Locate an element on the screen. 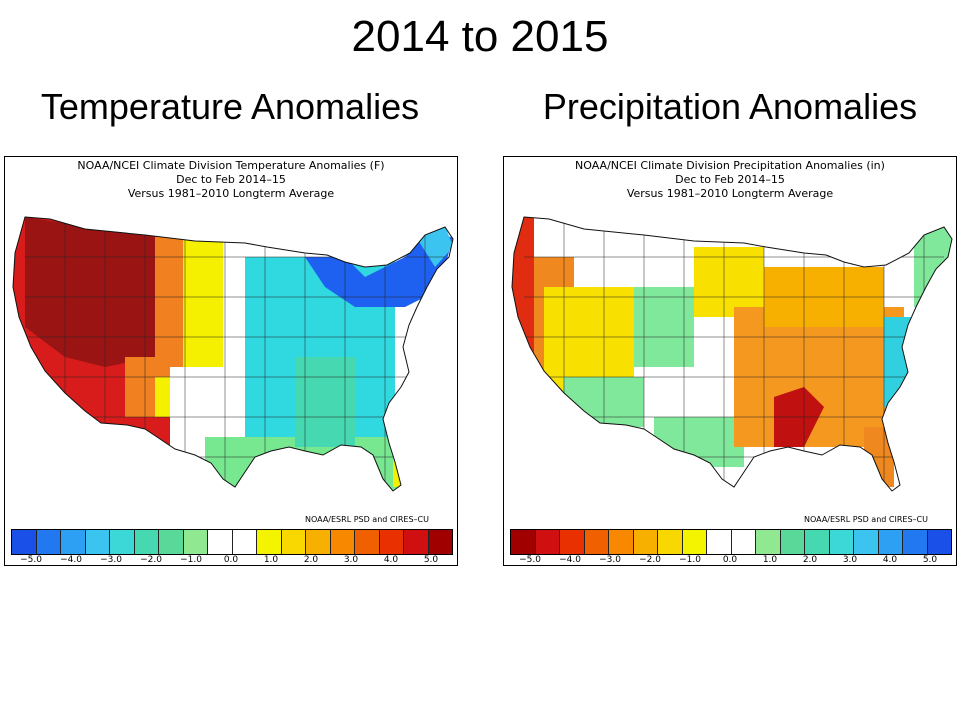 This screenshot has width=960, height=720. precipitation-colorbar-tick-label: −5.0 is located at coordinates (530, 560).